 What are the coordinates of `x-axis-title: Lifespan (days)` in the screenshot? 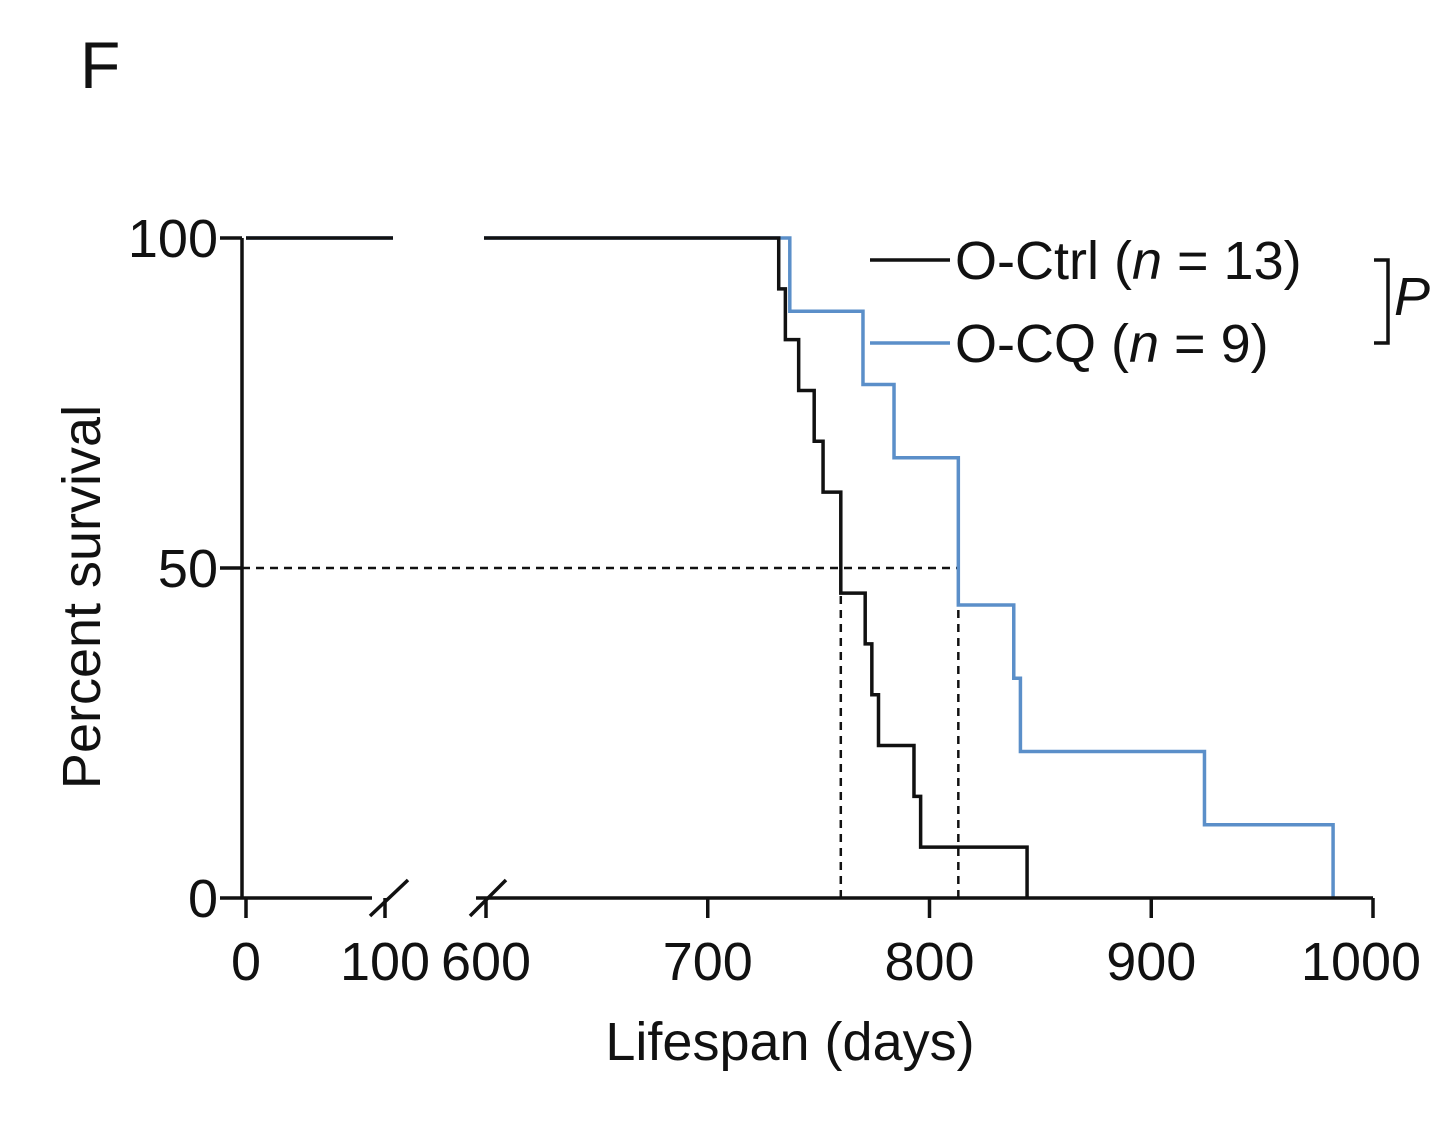 It's located at (789, 1042).